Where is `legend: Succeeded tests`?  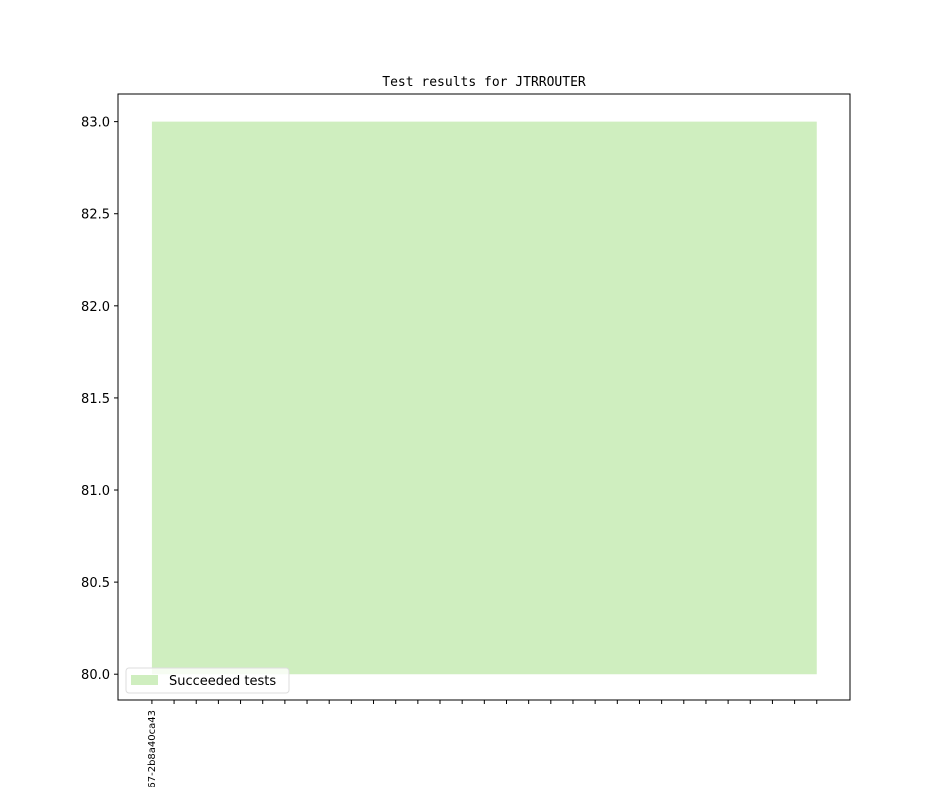
legend: Succeeded tests is located at coordinates (207, 680).